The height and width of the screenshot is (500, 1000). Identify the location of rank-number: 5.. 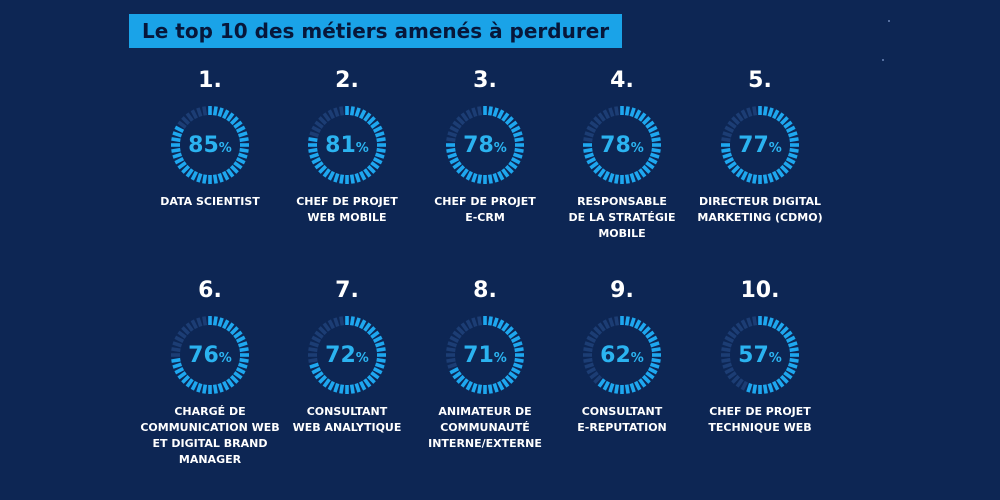
(760, 80).